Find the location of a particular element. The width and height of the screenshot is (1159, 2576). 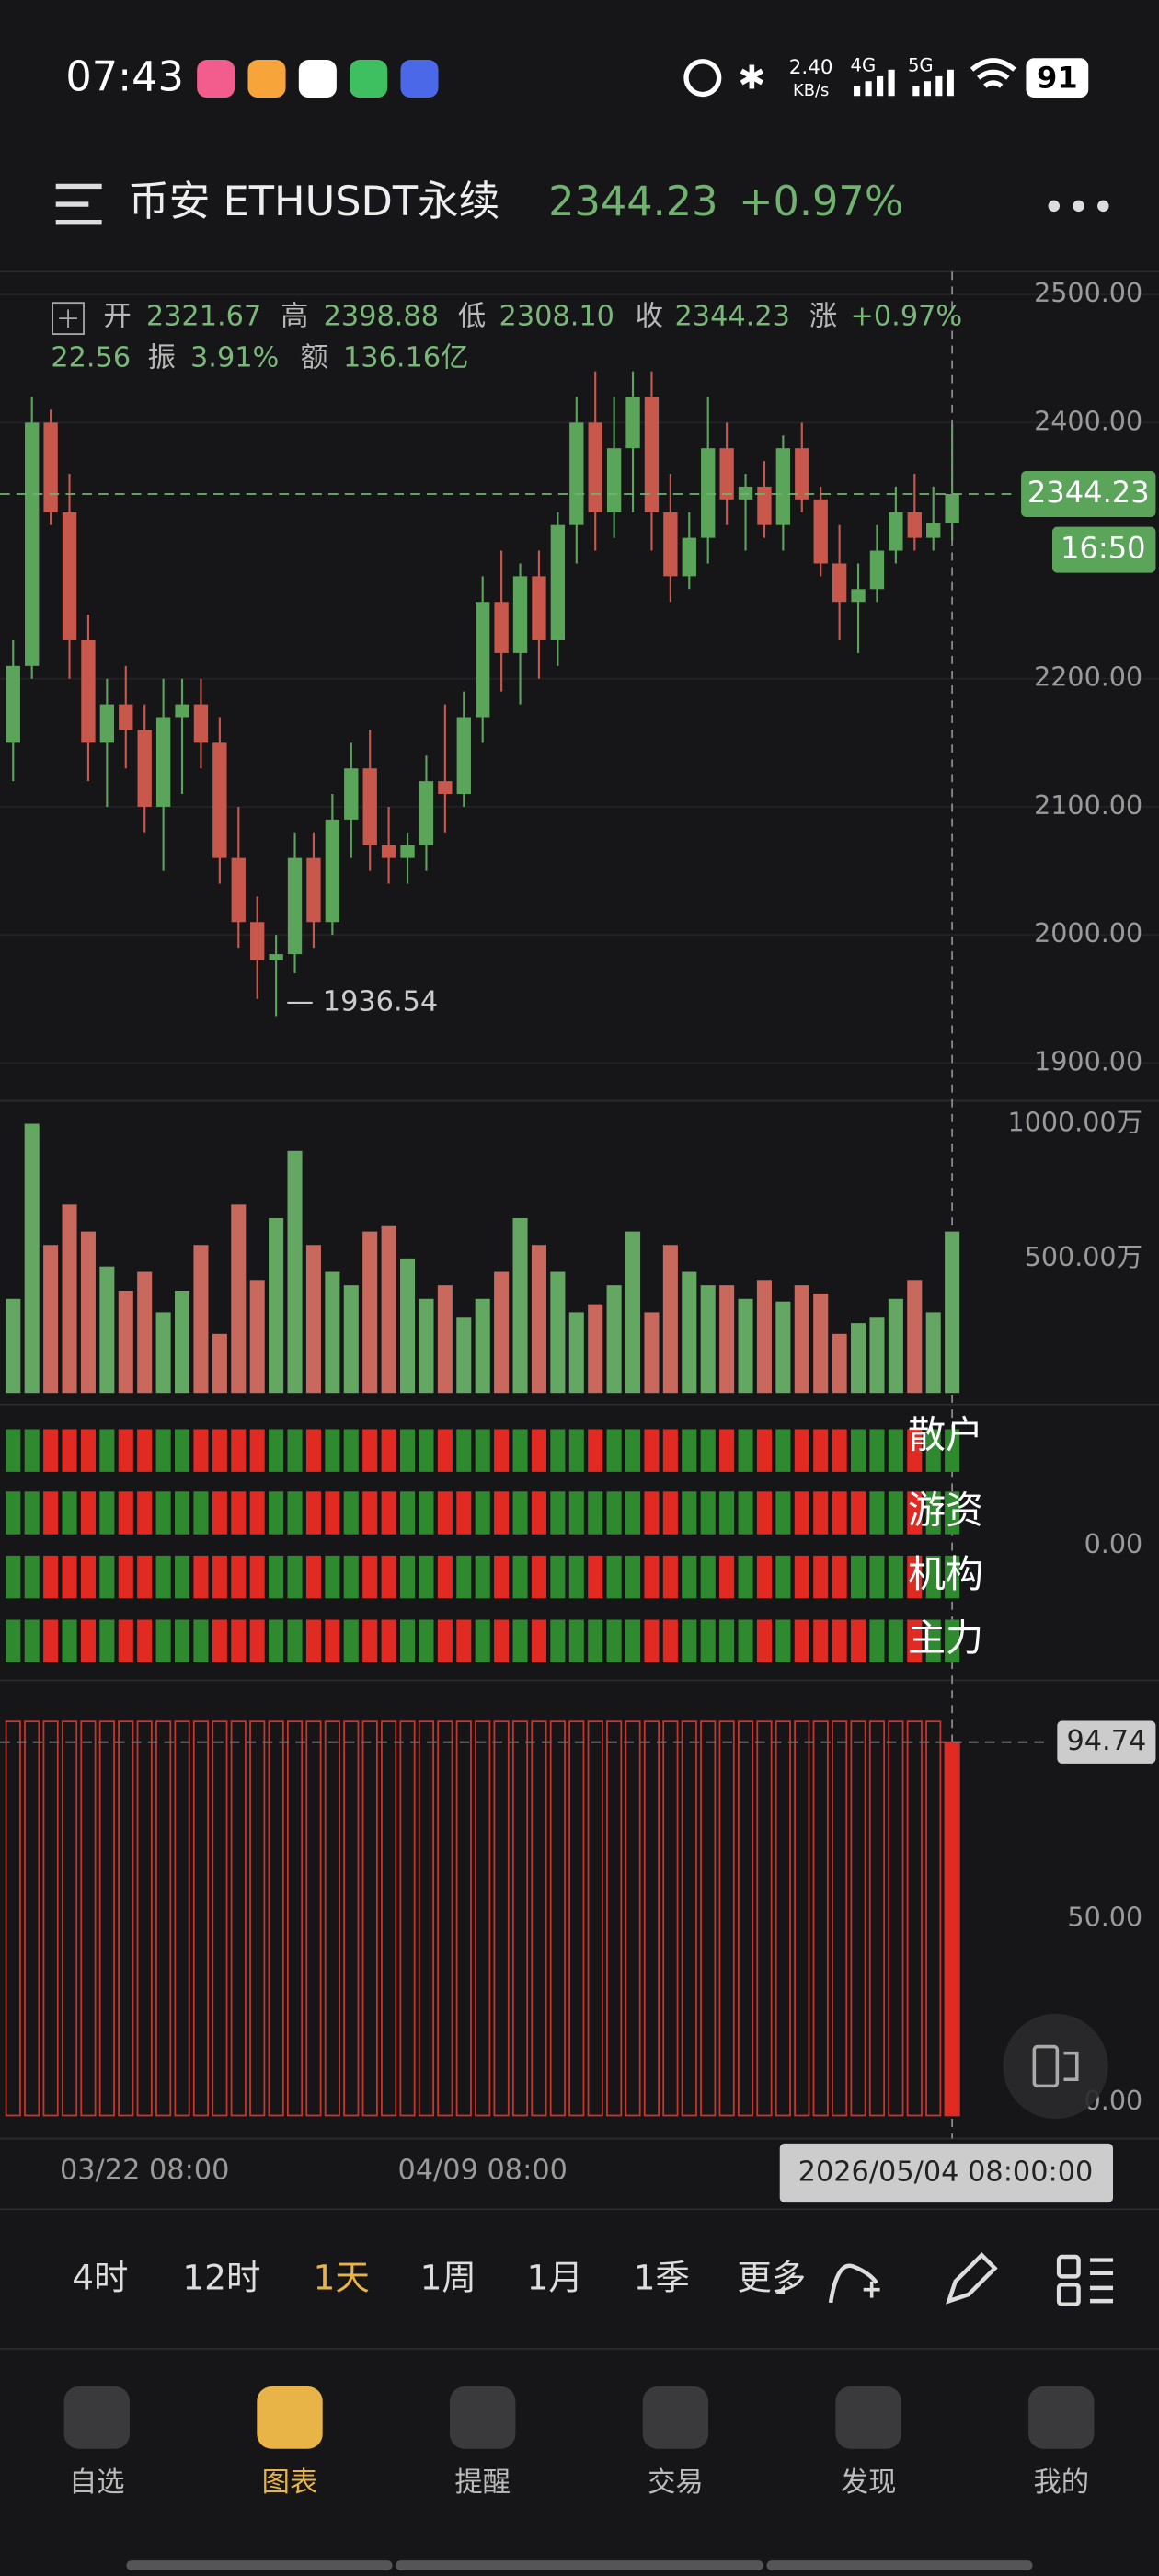

layout-tool is located at coordinates (1085, 2280).